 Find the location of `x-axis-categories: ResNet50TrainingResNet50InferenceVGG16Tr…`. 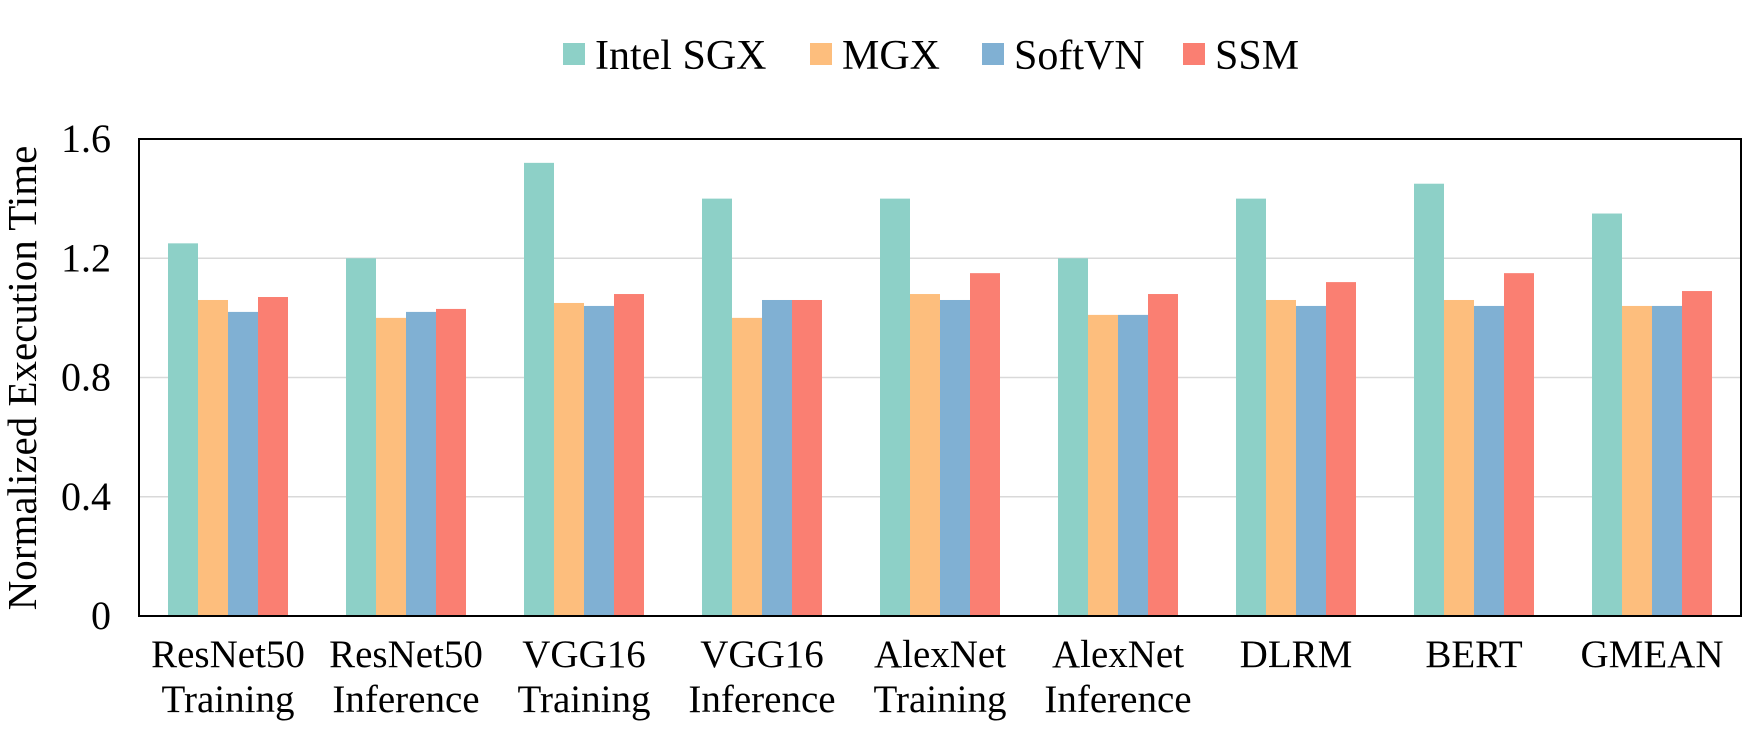

x-axis-categories: ResNet50TrainingResNet50InferenceVGG16Tr… is located at coordinates (937, 677).